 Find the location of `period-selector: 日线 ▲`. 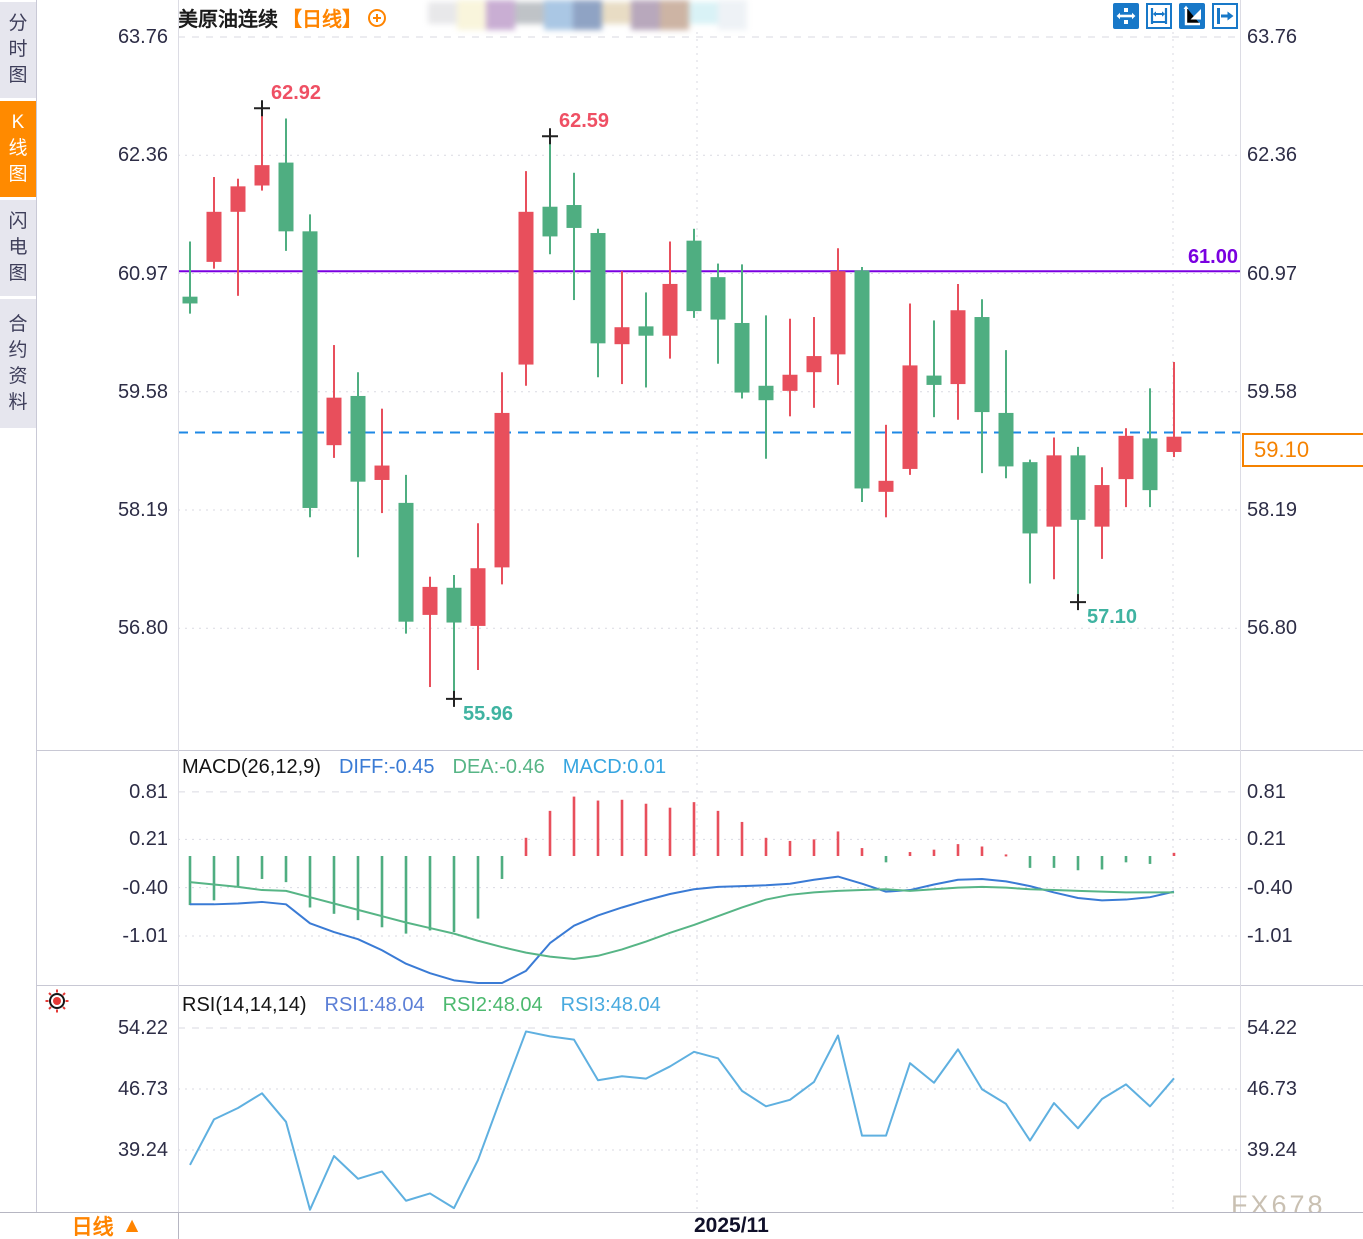

period-selector: 日线 ▲ is located at coordinates (107, 1226).